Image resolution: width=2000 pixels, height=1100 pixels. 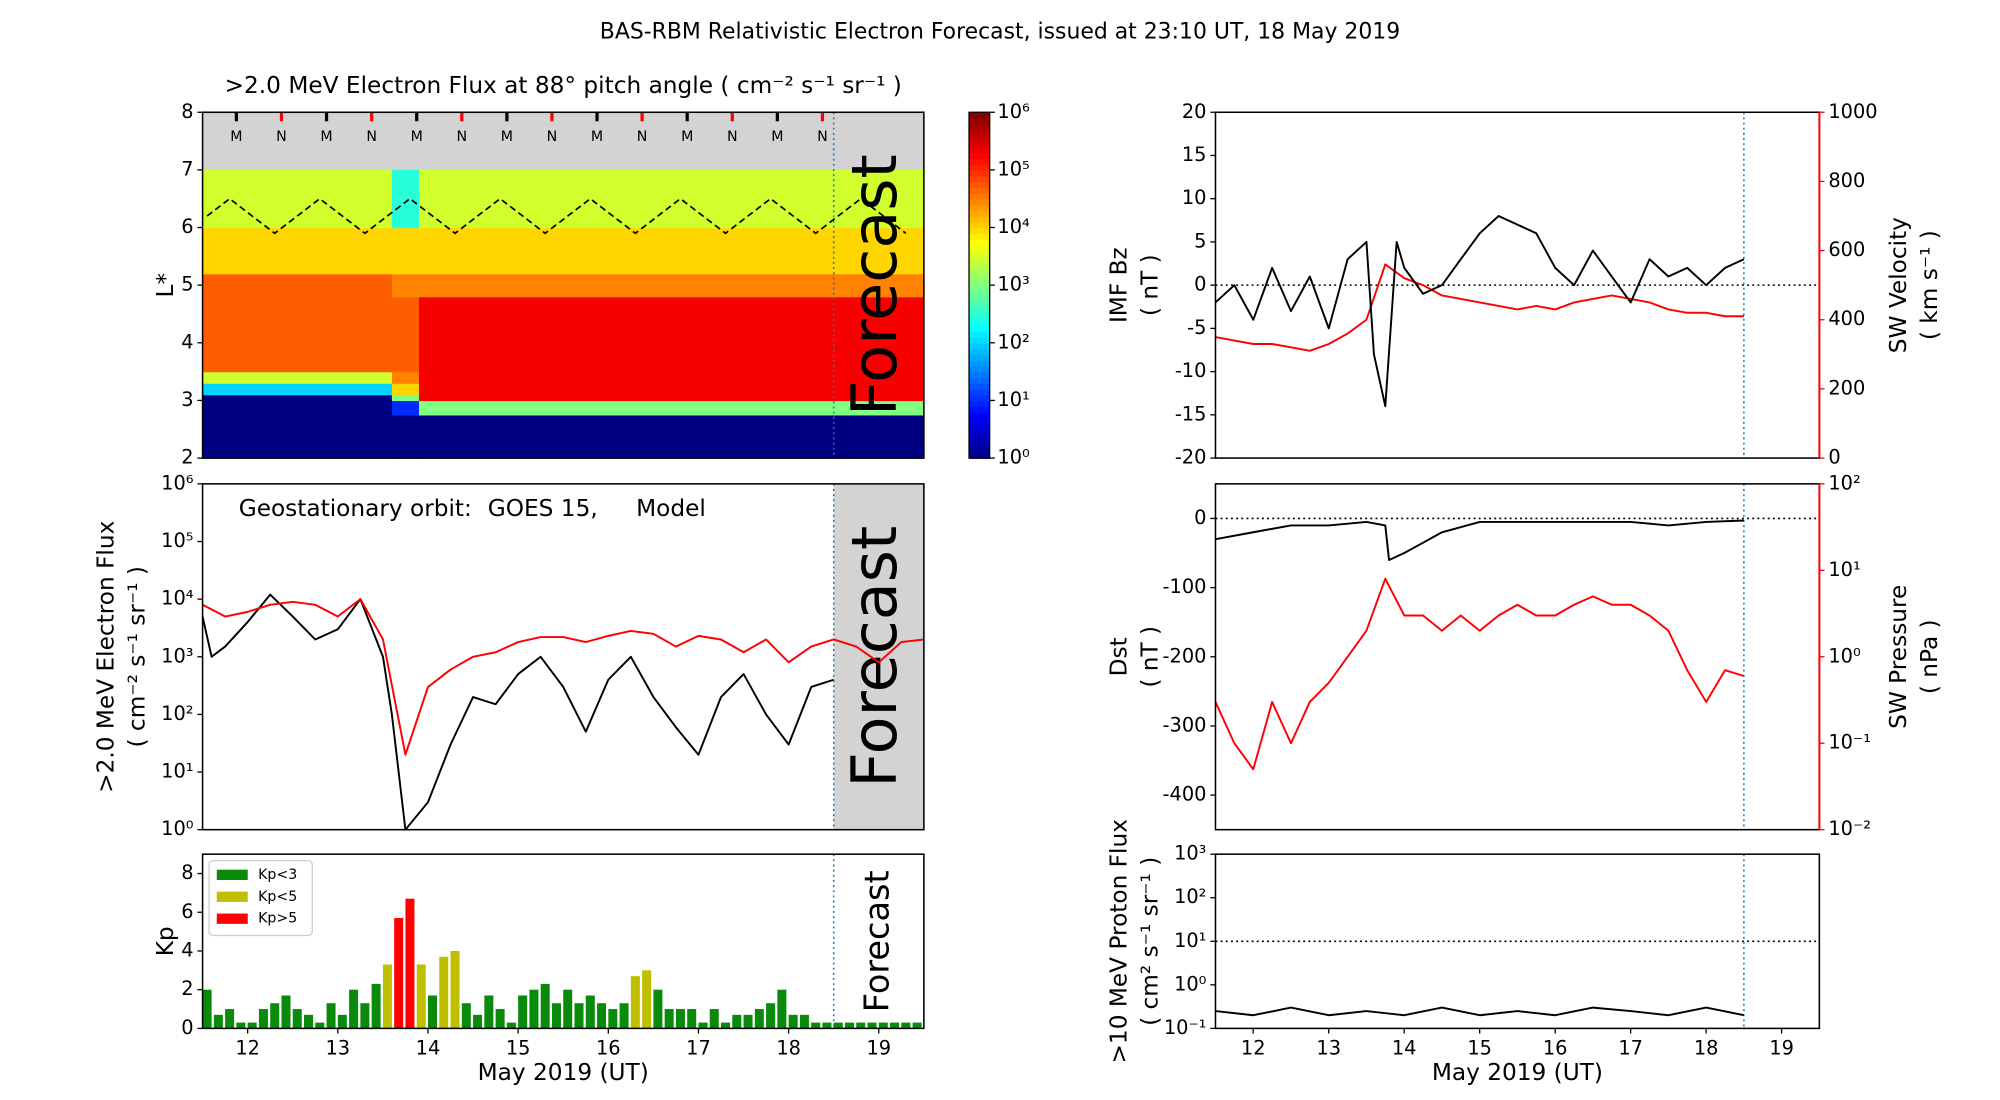 What do you see at coordinates (355, 508) in the screenshot?
I see `annotation: Geostationary orbit:` at bounding box center [355, 508].